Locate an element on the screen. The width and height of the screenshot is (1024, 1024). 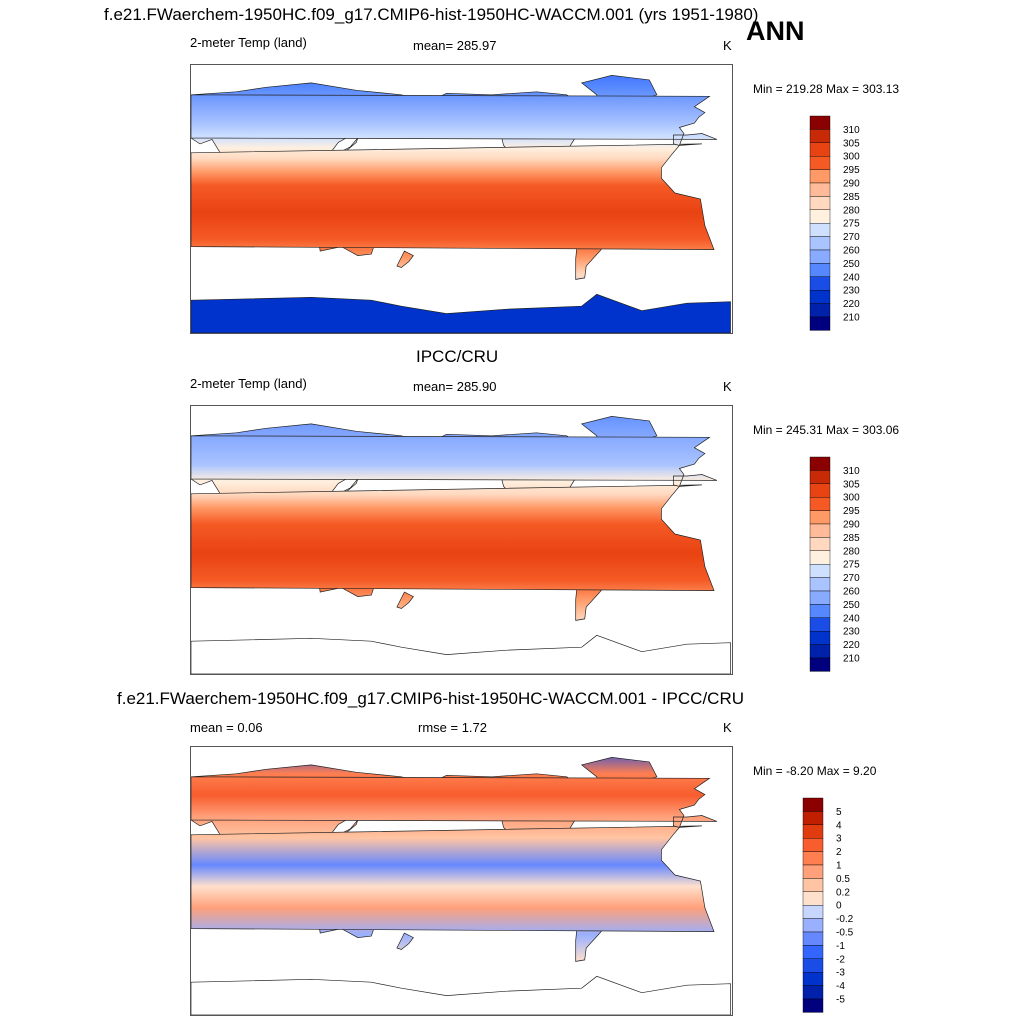
panel-2-colorbar-tick-label: 300 is located at coordinates (851, 498).